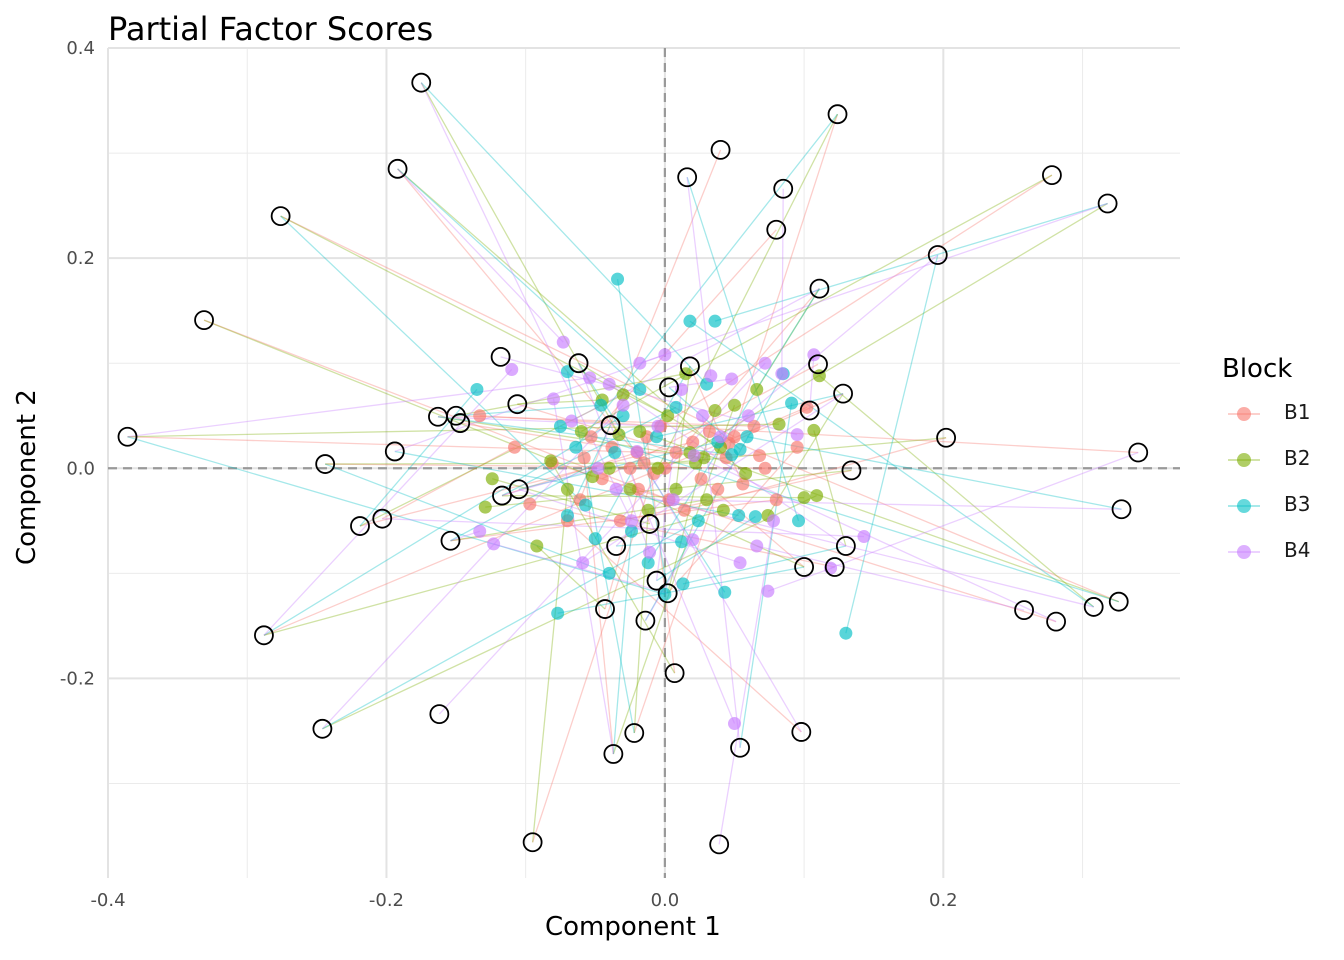 This screenshot has height=960, width=1344. Describe the element at coordinates (107, 900) in the screenshot. I see `x-tick-label: -0.4` at that location.